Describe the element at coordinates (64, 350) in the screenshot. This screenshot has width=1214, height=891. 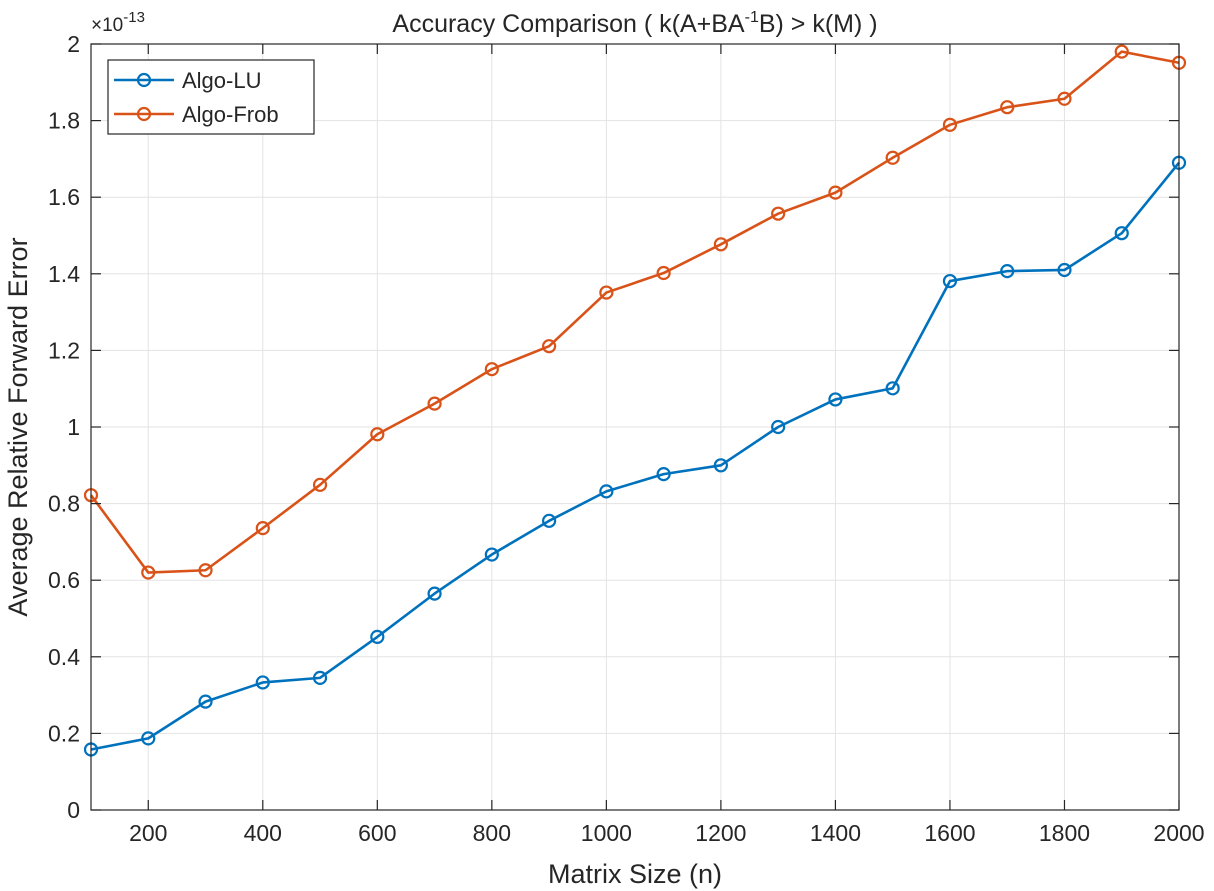
I see `y-tick-label: 1.2` at that location.